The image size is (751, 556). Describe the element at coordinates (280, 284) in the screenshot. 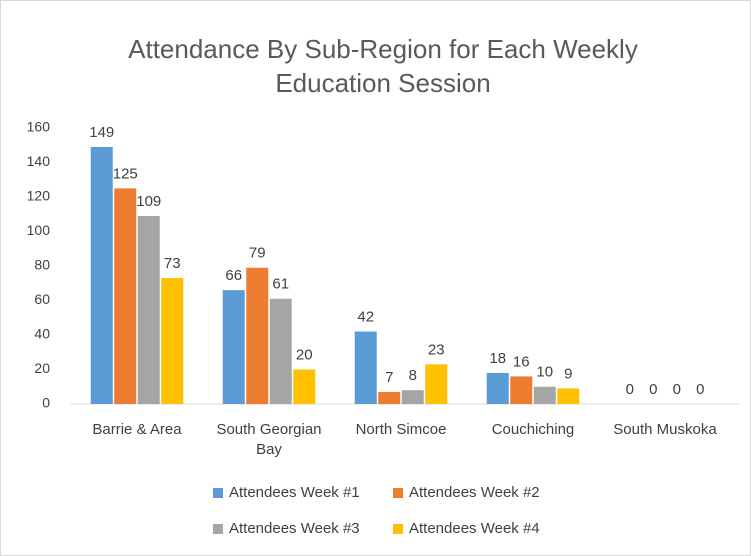

I see `data-label: 61` at that location.